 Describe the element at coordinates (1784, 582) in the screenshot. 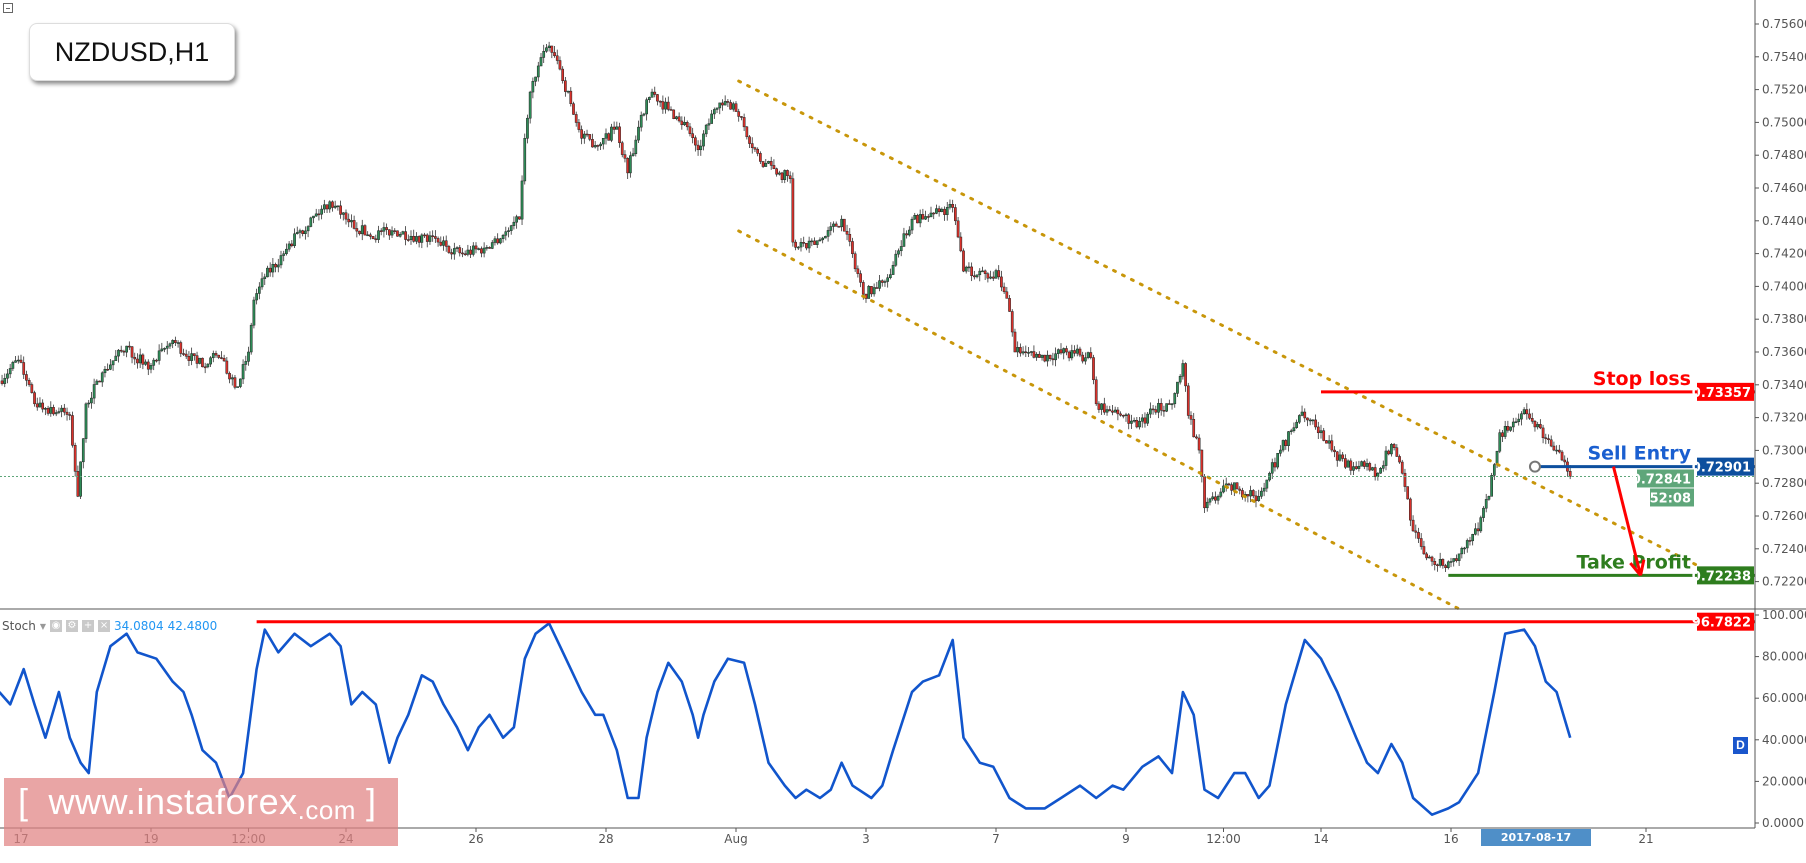

I see `price-tick-label: 0.72200` at that location.